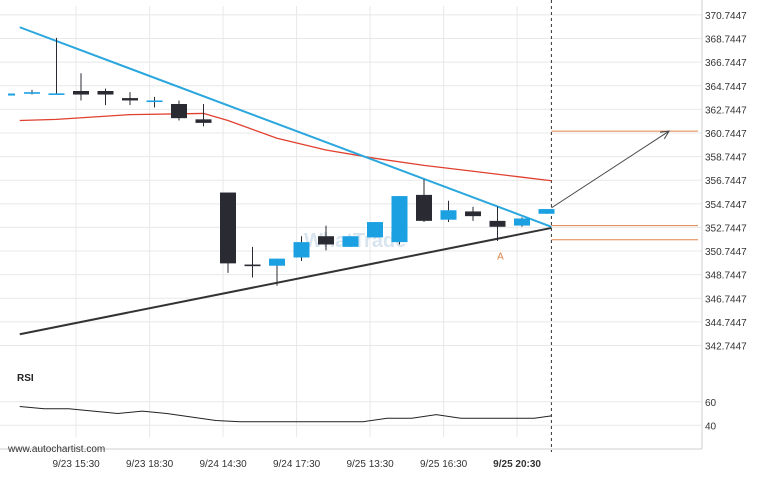 The image size is (760, 480). I want to click on y-tick-label: 364.7447, so click(726, 87).